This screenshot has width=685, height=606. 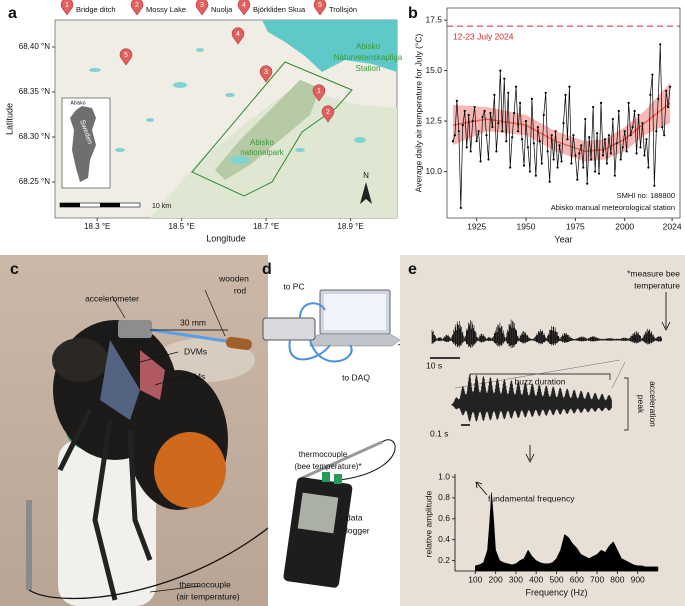 What do you see at coordinates (641, 404) in the screenshot?
I see `annotation: peak` at bounding box center [641, 404].